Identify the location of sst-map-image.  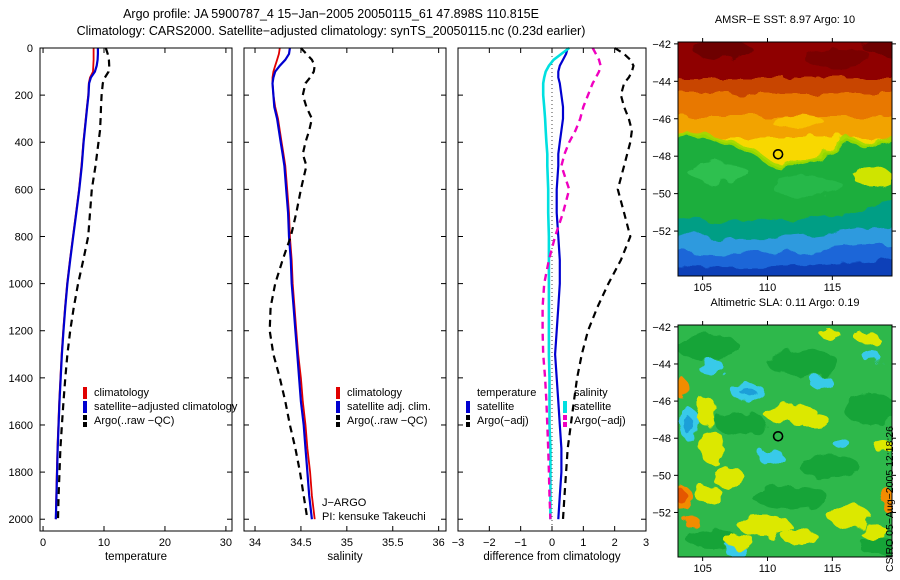
(785, 159).